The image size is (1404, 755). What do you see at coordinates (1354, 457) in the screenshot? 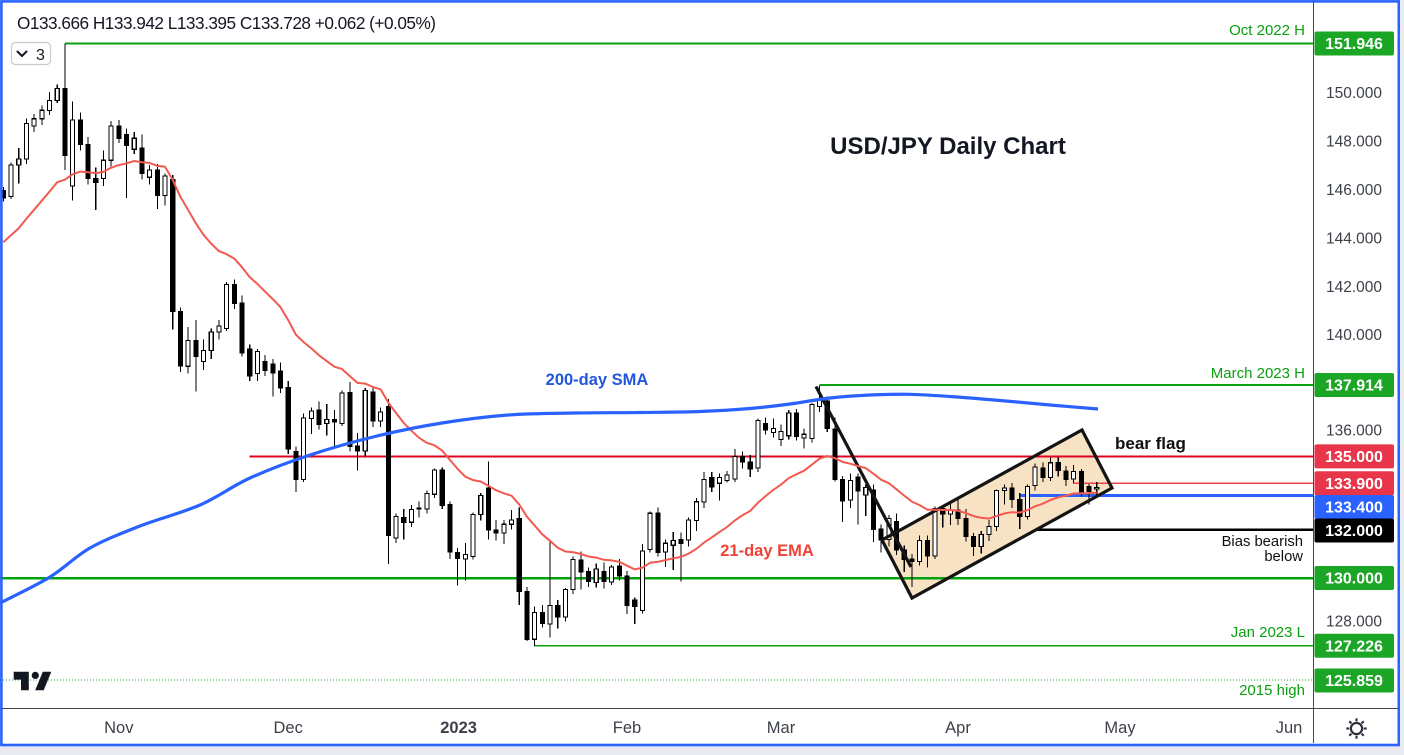
I see `svg-text: 135.000` at bounding box center [1354, 457].